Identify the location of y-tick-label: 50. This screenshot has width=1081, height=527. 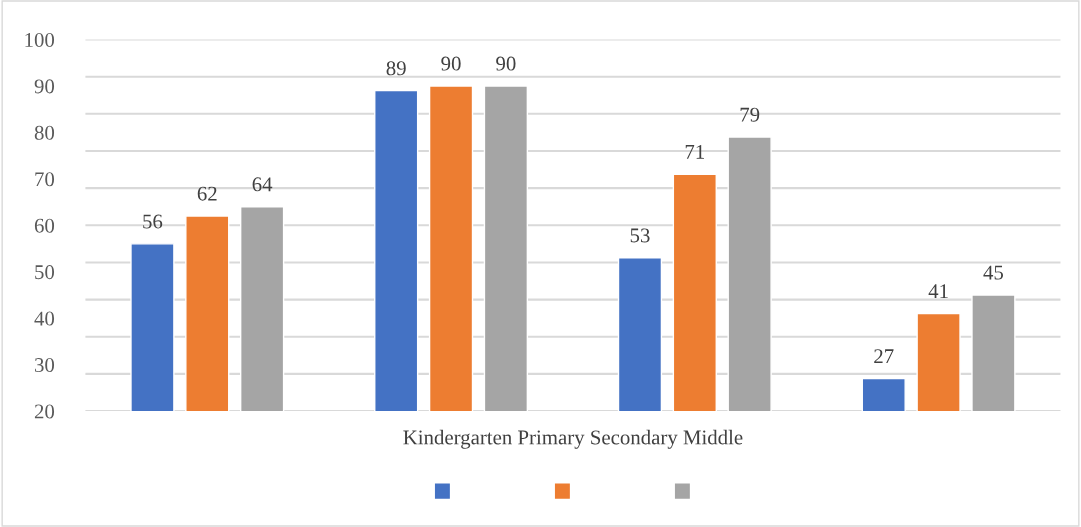
(45, 272).